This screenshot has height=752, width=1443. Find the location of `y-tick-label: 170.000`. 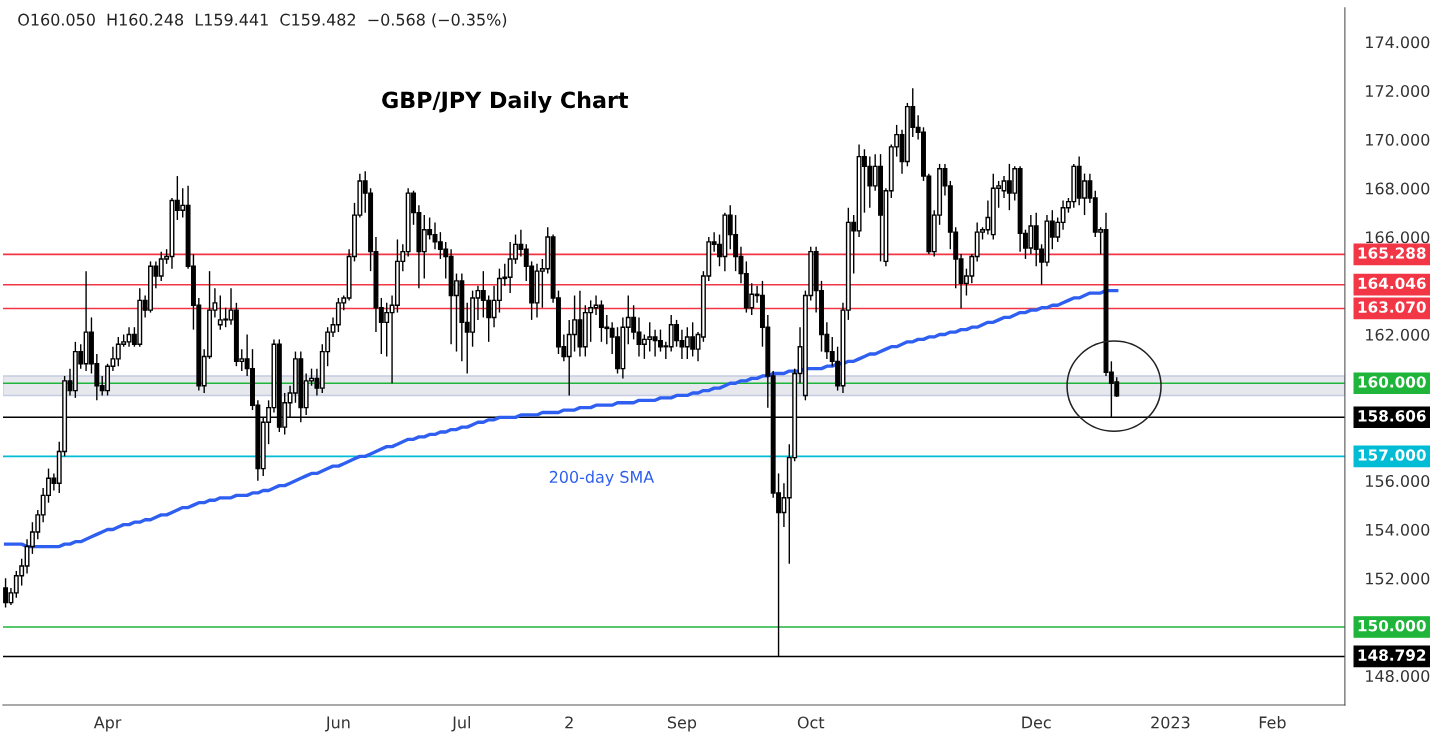

y-tick-label: 170.000 is located at coordinates (1398, 139).